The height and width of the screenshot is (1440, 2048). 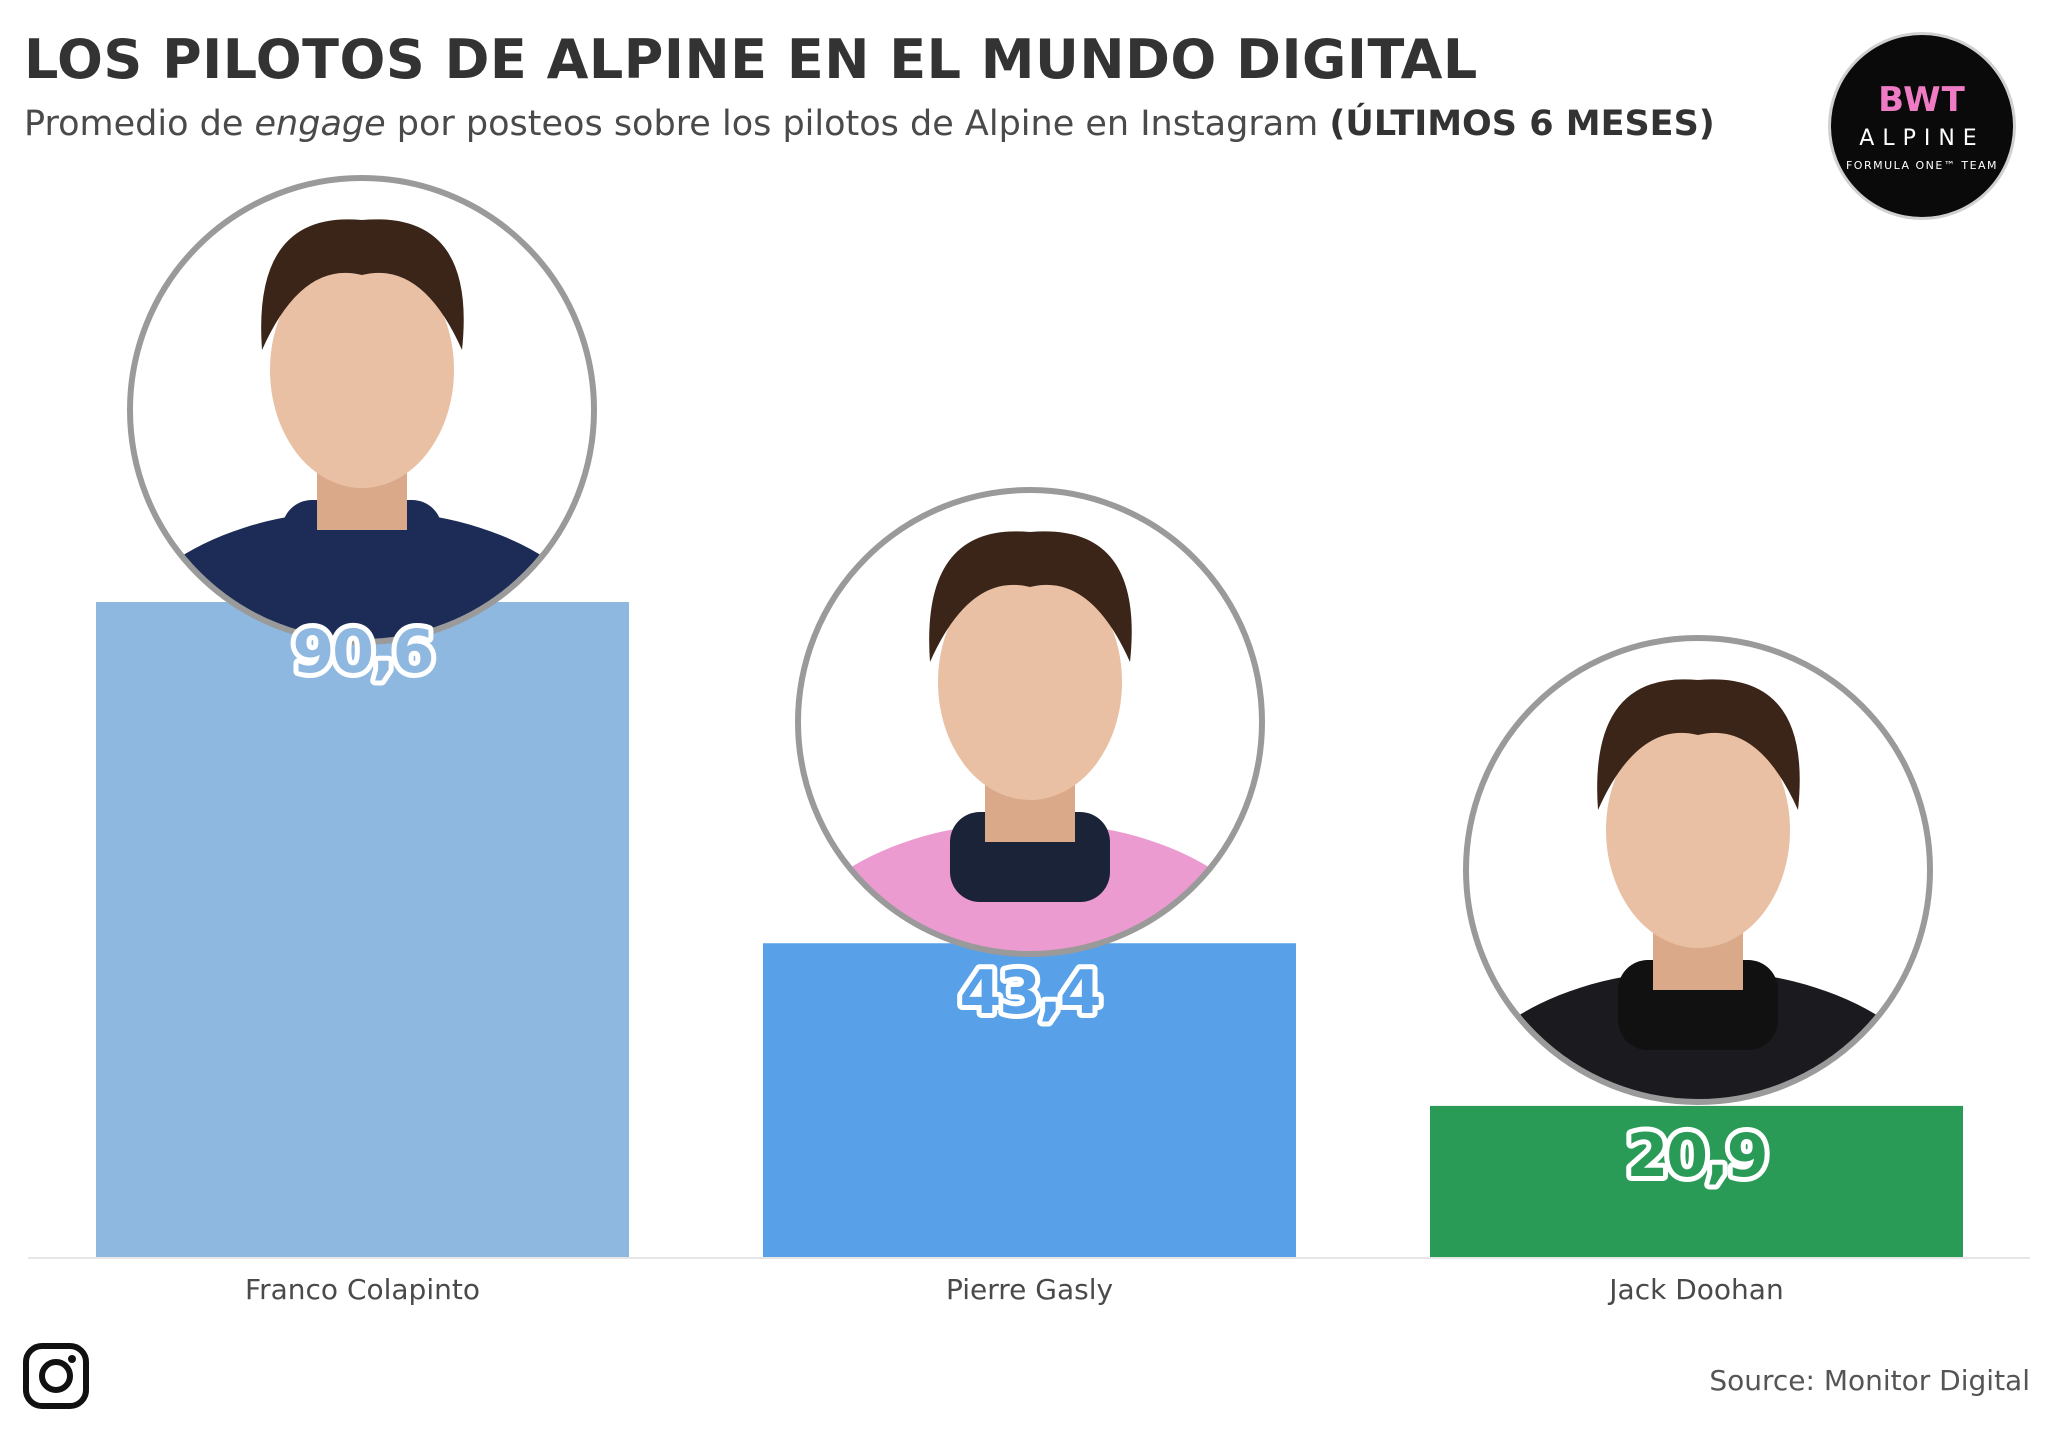 What do you see at coordinates (1696, 1156) in the screenshot?
I see `value-label-3: 20,9` at bounding box center [1696, 1156].